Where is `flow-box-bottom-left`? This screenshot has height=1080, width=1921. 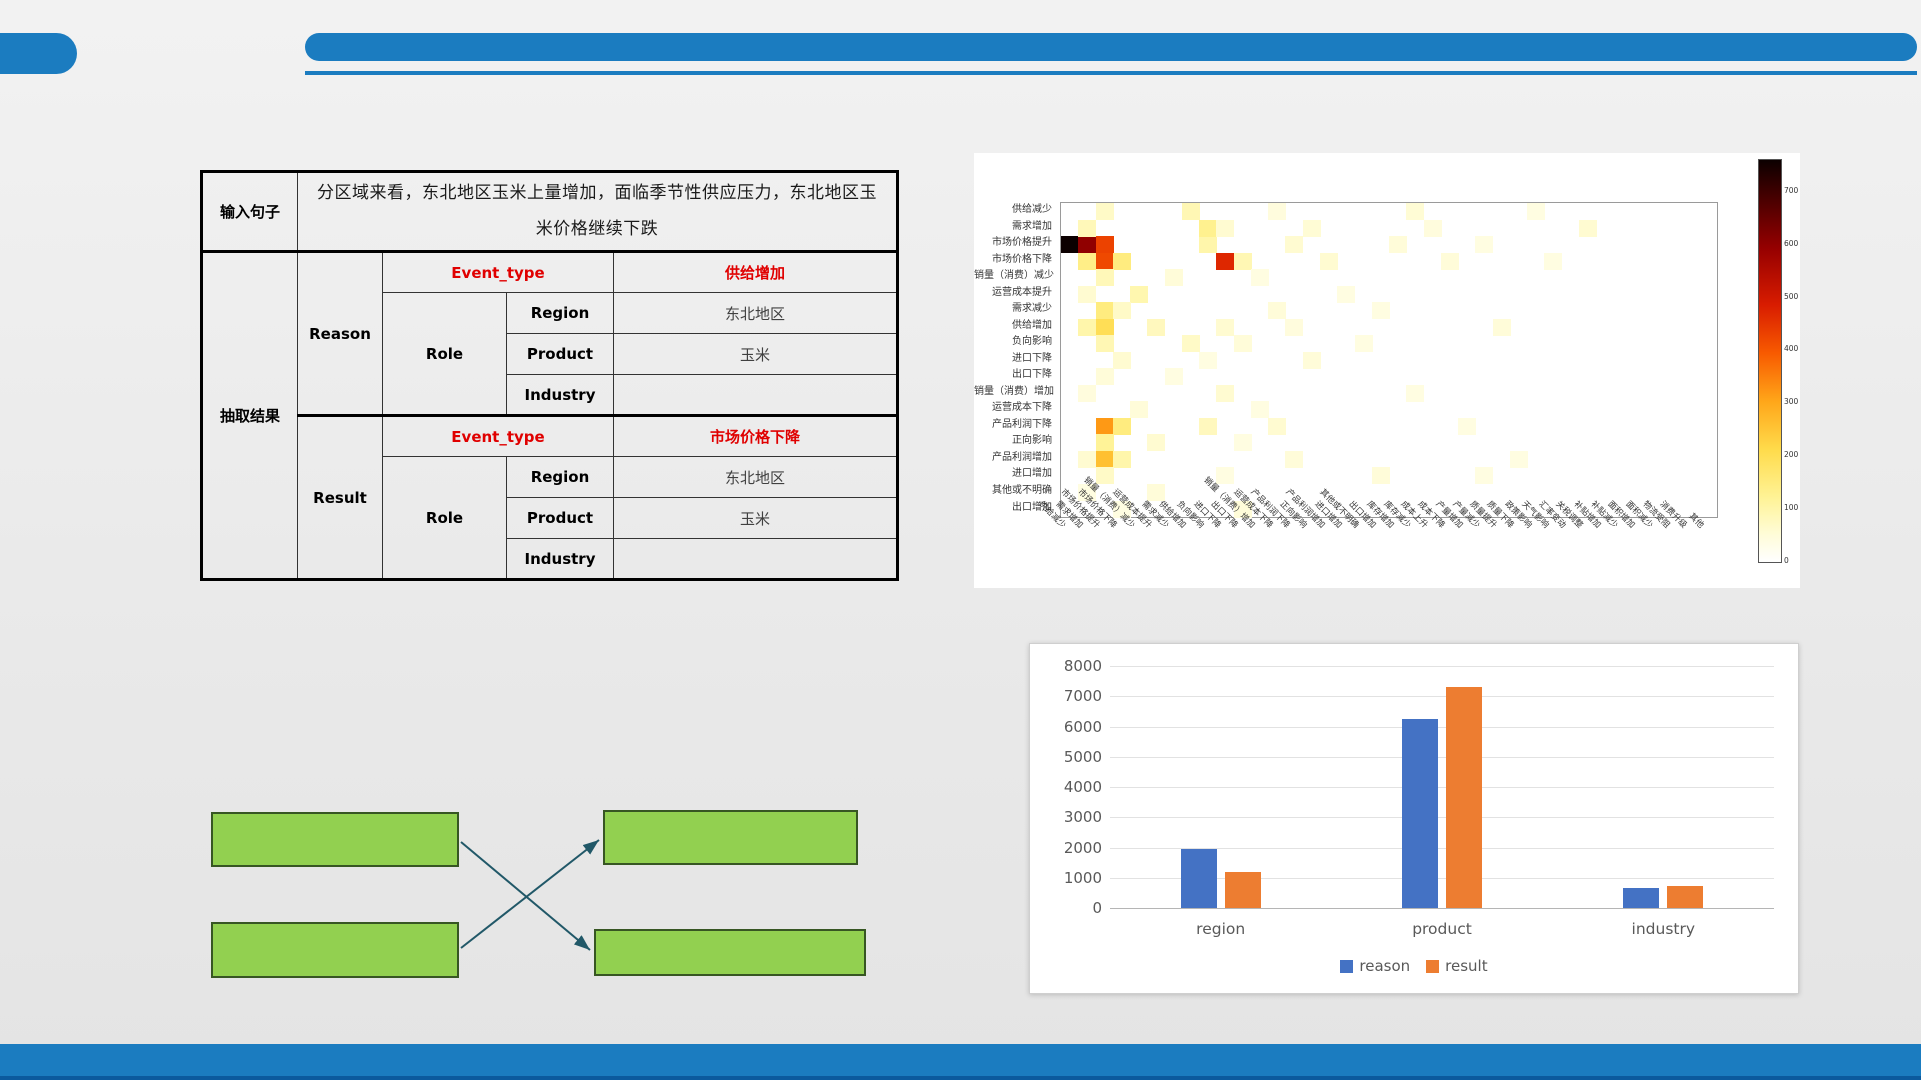 flow-box-bottom-left is located at coordinates (335, 950).